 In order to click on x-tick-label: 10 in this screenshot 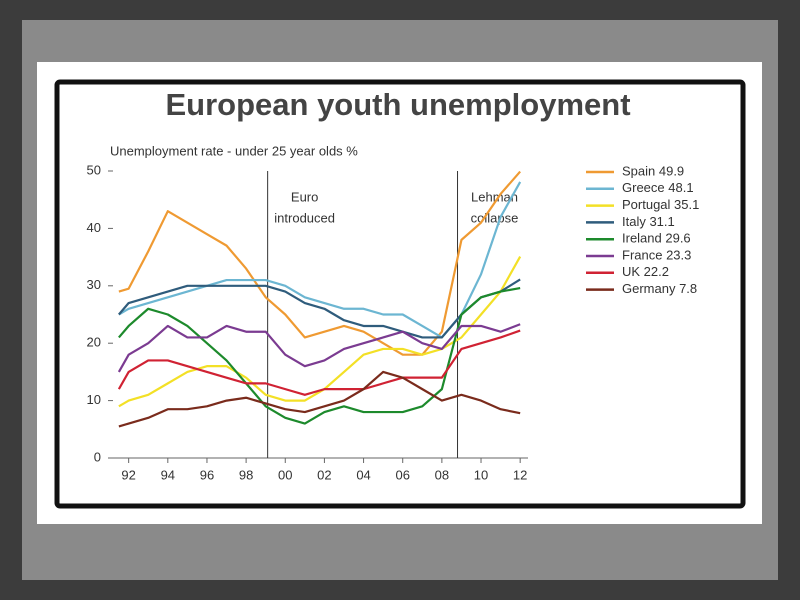, I will do `click(481, 474)`.